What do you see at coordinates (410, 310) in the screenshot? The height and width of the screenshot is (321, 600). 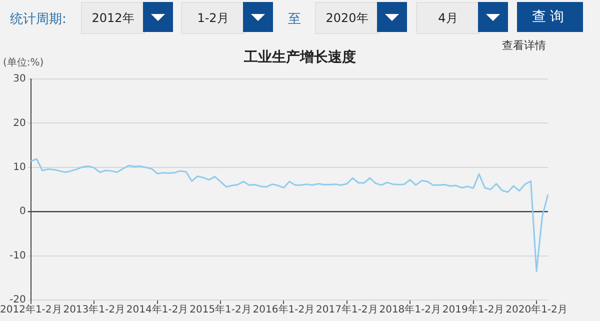 I see `x-tick-label: 2018年1-2月` at bounding box center [410, 310].